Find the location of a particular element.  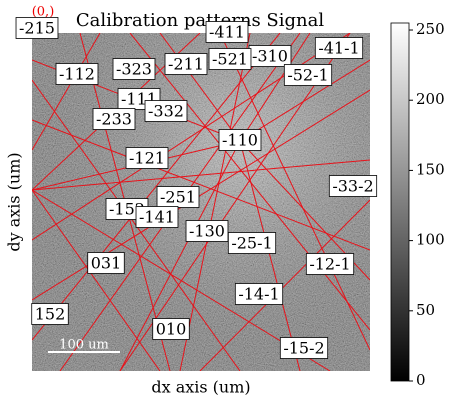

hkl-label: -332 is located at coordinates (166, 111).